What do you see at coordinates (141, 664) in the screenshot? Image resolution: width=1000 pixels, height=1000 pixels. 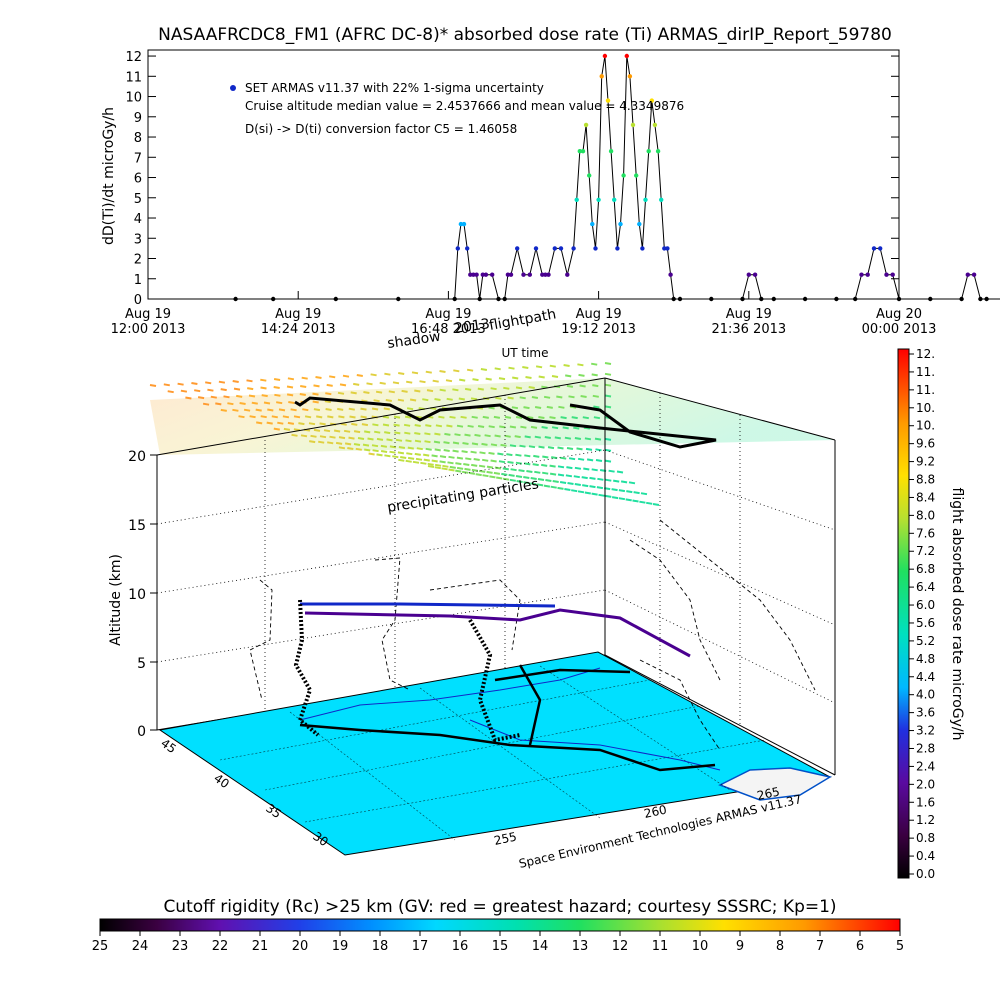 I see `z-tick-label: 5` at bounding box center [141, 664].